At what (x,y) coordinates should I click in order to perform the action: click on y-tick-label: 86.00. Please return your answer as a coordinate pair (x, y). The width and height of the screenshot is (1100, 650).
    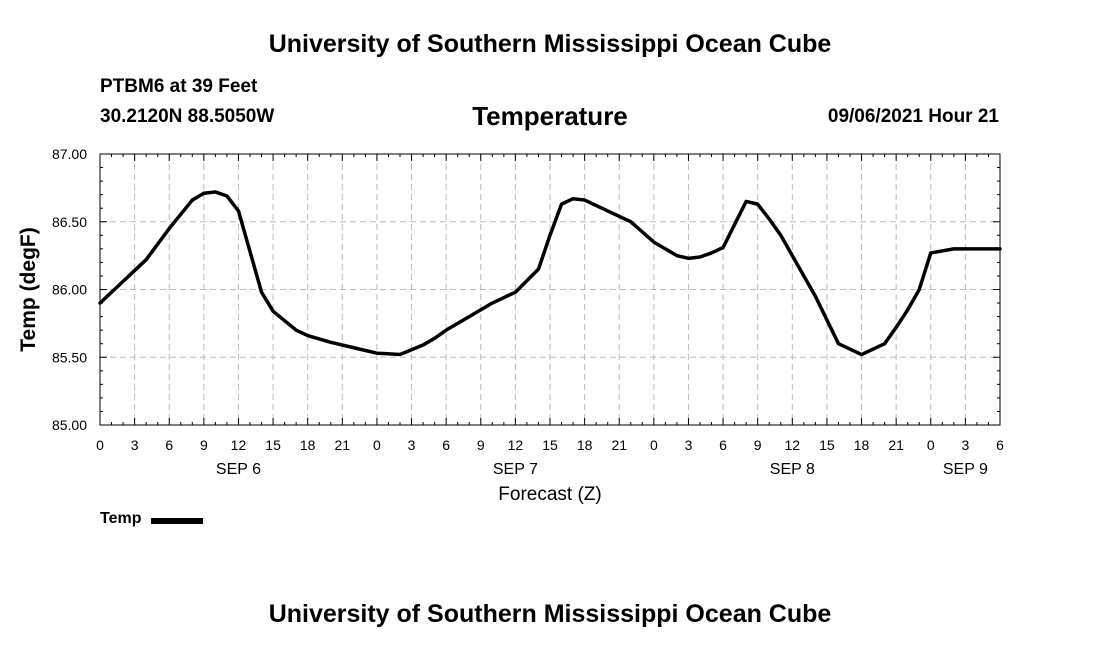
    Looking at the image, I should click on (69, 290).